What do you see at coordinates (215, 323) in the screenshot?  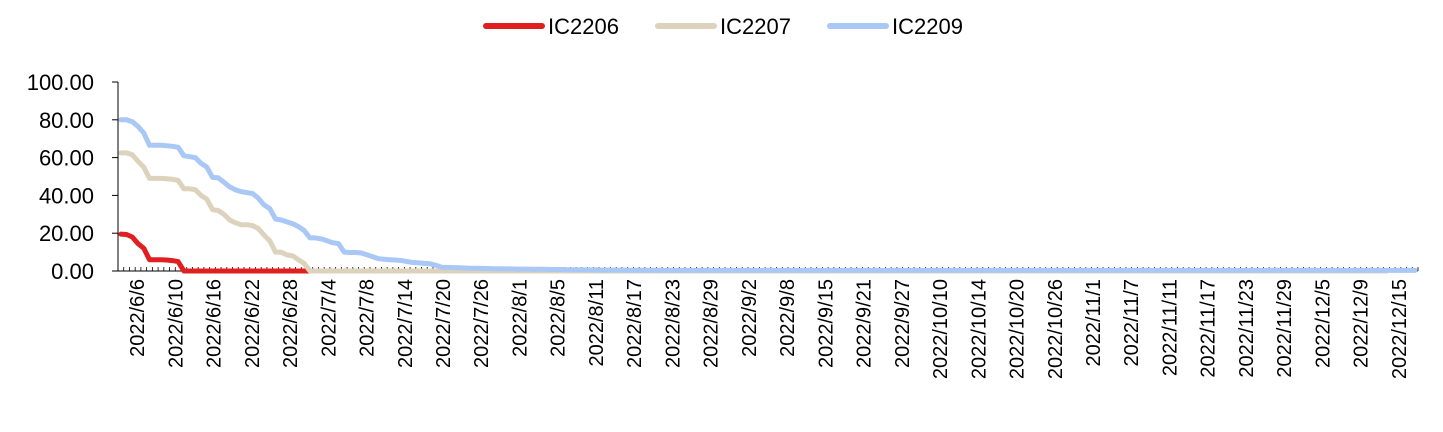 I see `x-tick-label: 2022/6/16` at bounding box center [215, 323].